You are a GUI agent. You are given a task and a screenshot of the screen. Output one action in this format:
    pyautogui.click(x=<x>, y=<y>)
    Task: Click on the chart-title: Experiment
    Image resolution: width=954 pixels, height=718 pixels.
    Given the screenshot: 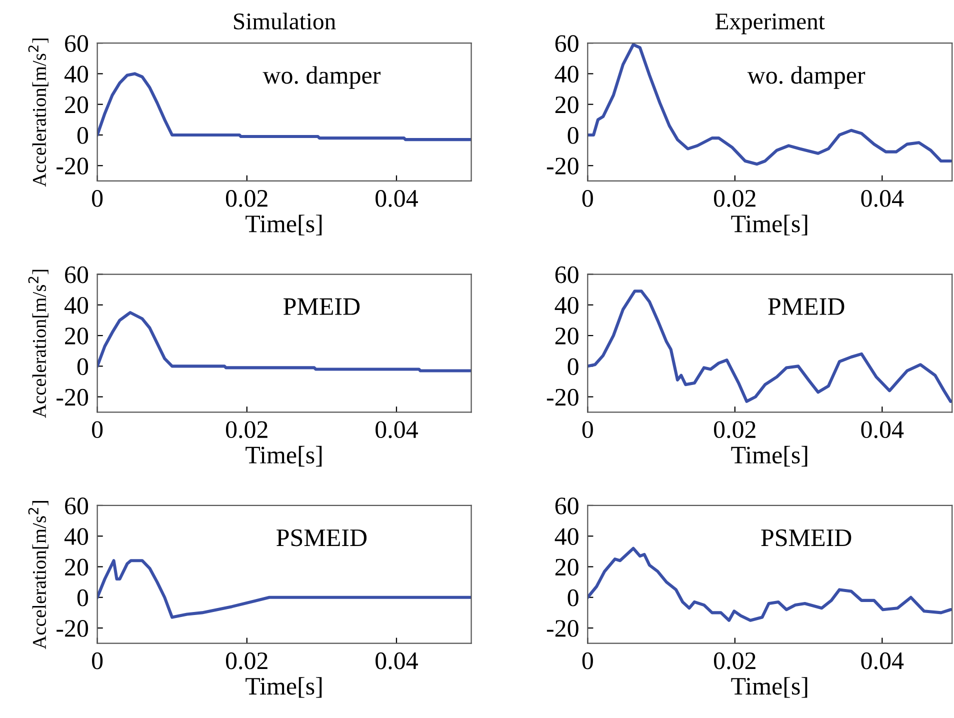 What is the action you would take?
    pyautogui.click(x=770, y=24)
    